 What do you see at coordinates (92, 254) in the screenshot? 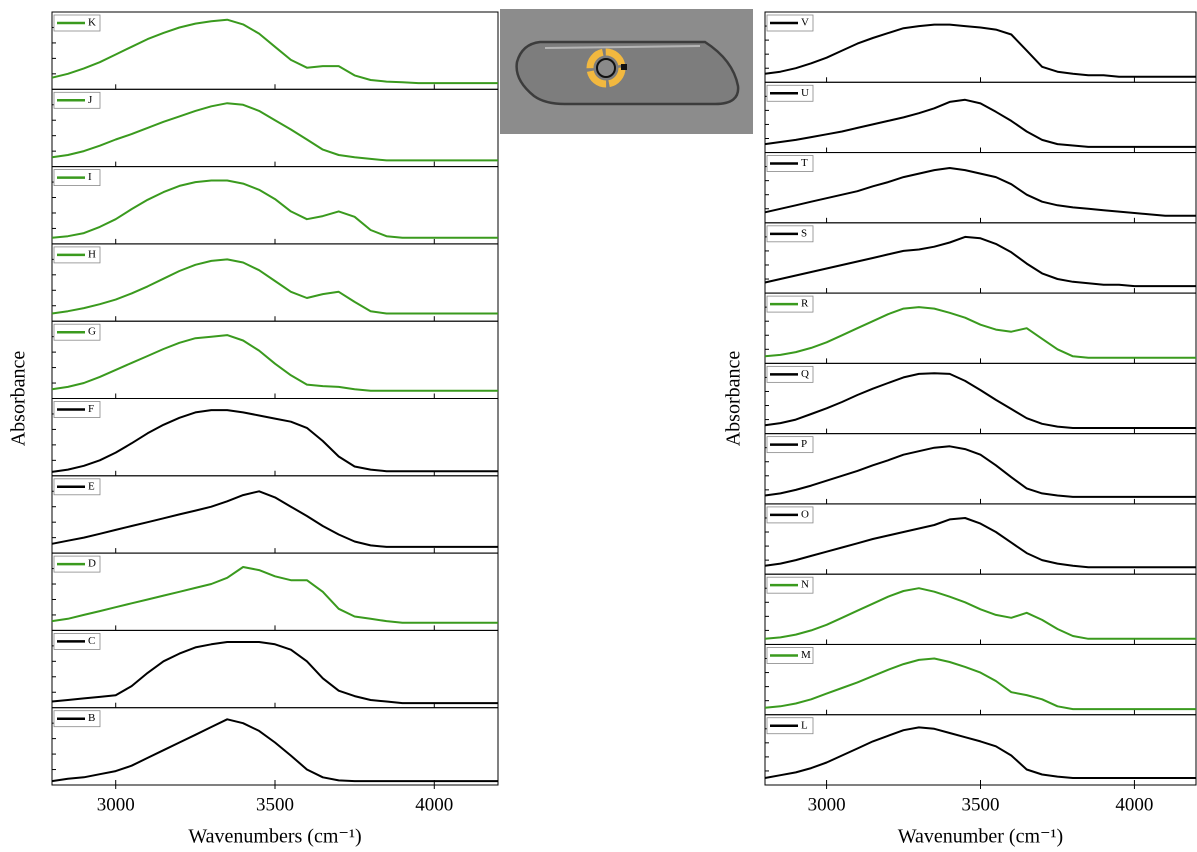
I see `legend-label: H` at bounding box center [92, 254].